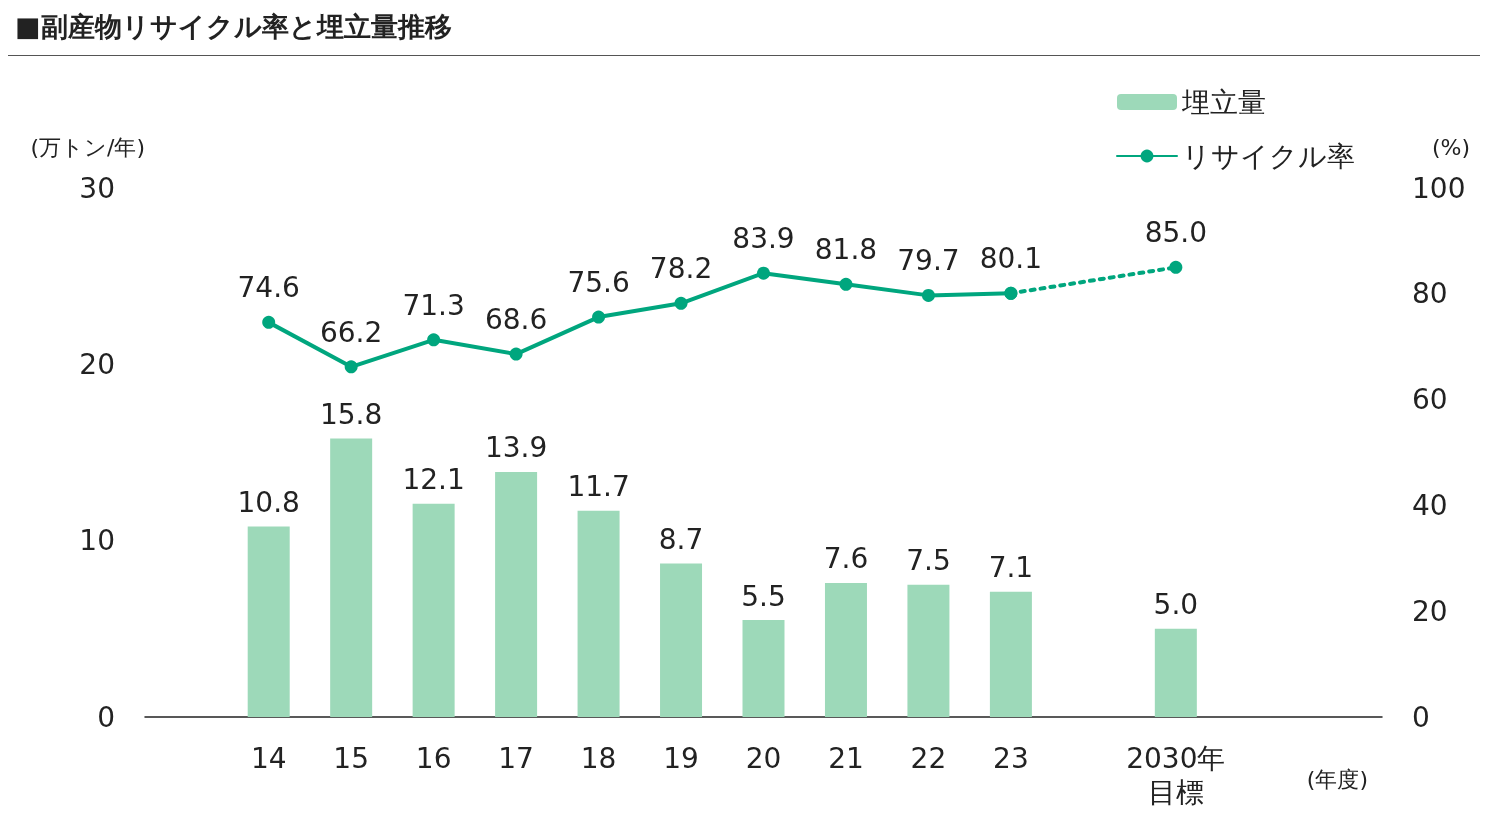 This screenshot has width=1488, height=817. What do you see at coordinates (1011, 259) in the screenshot?
I see `data-label: 80.1` at bounding box center [1011, 259].